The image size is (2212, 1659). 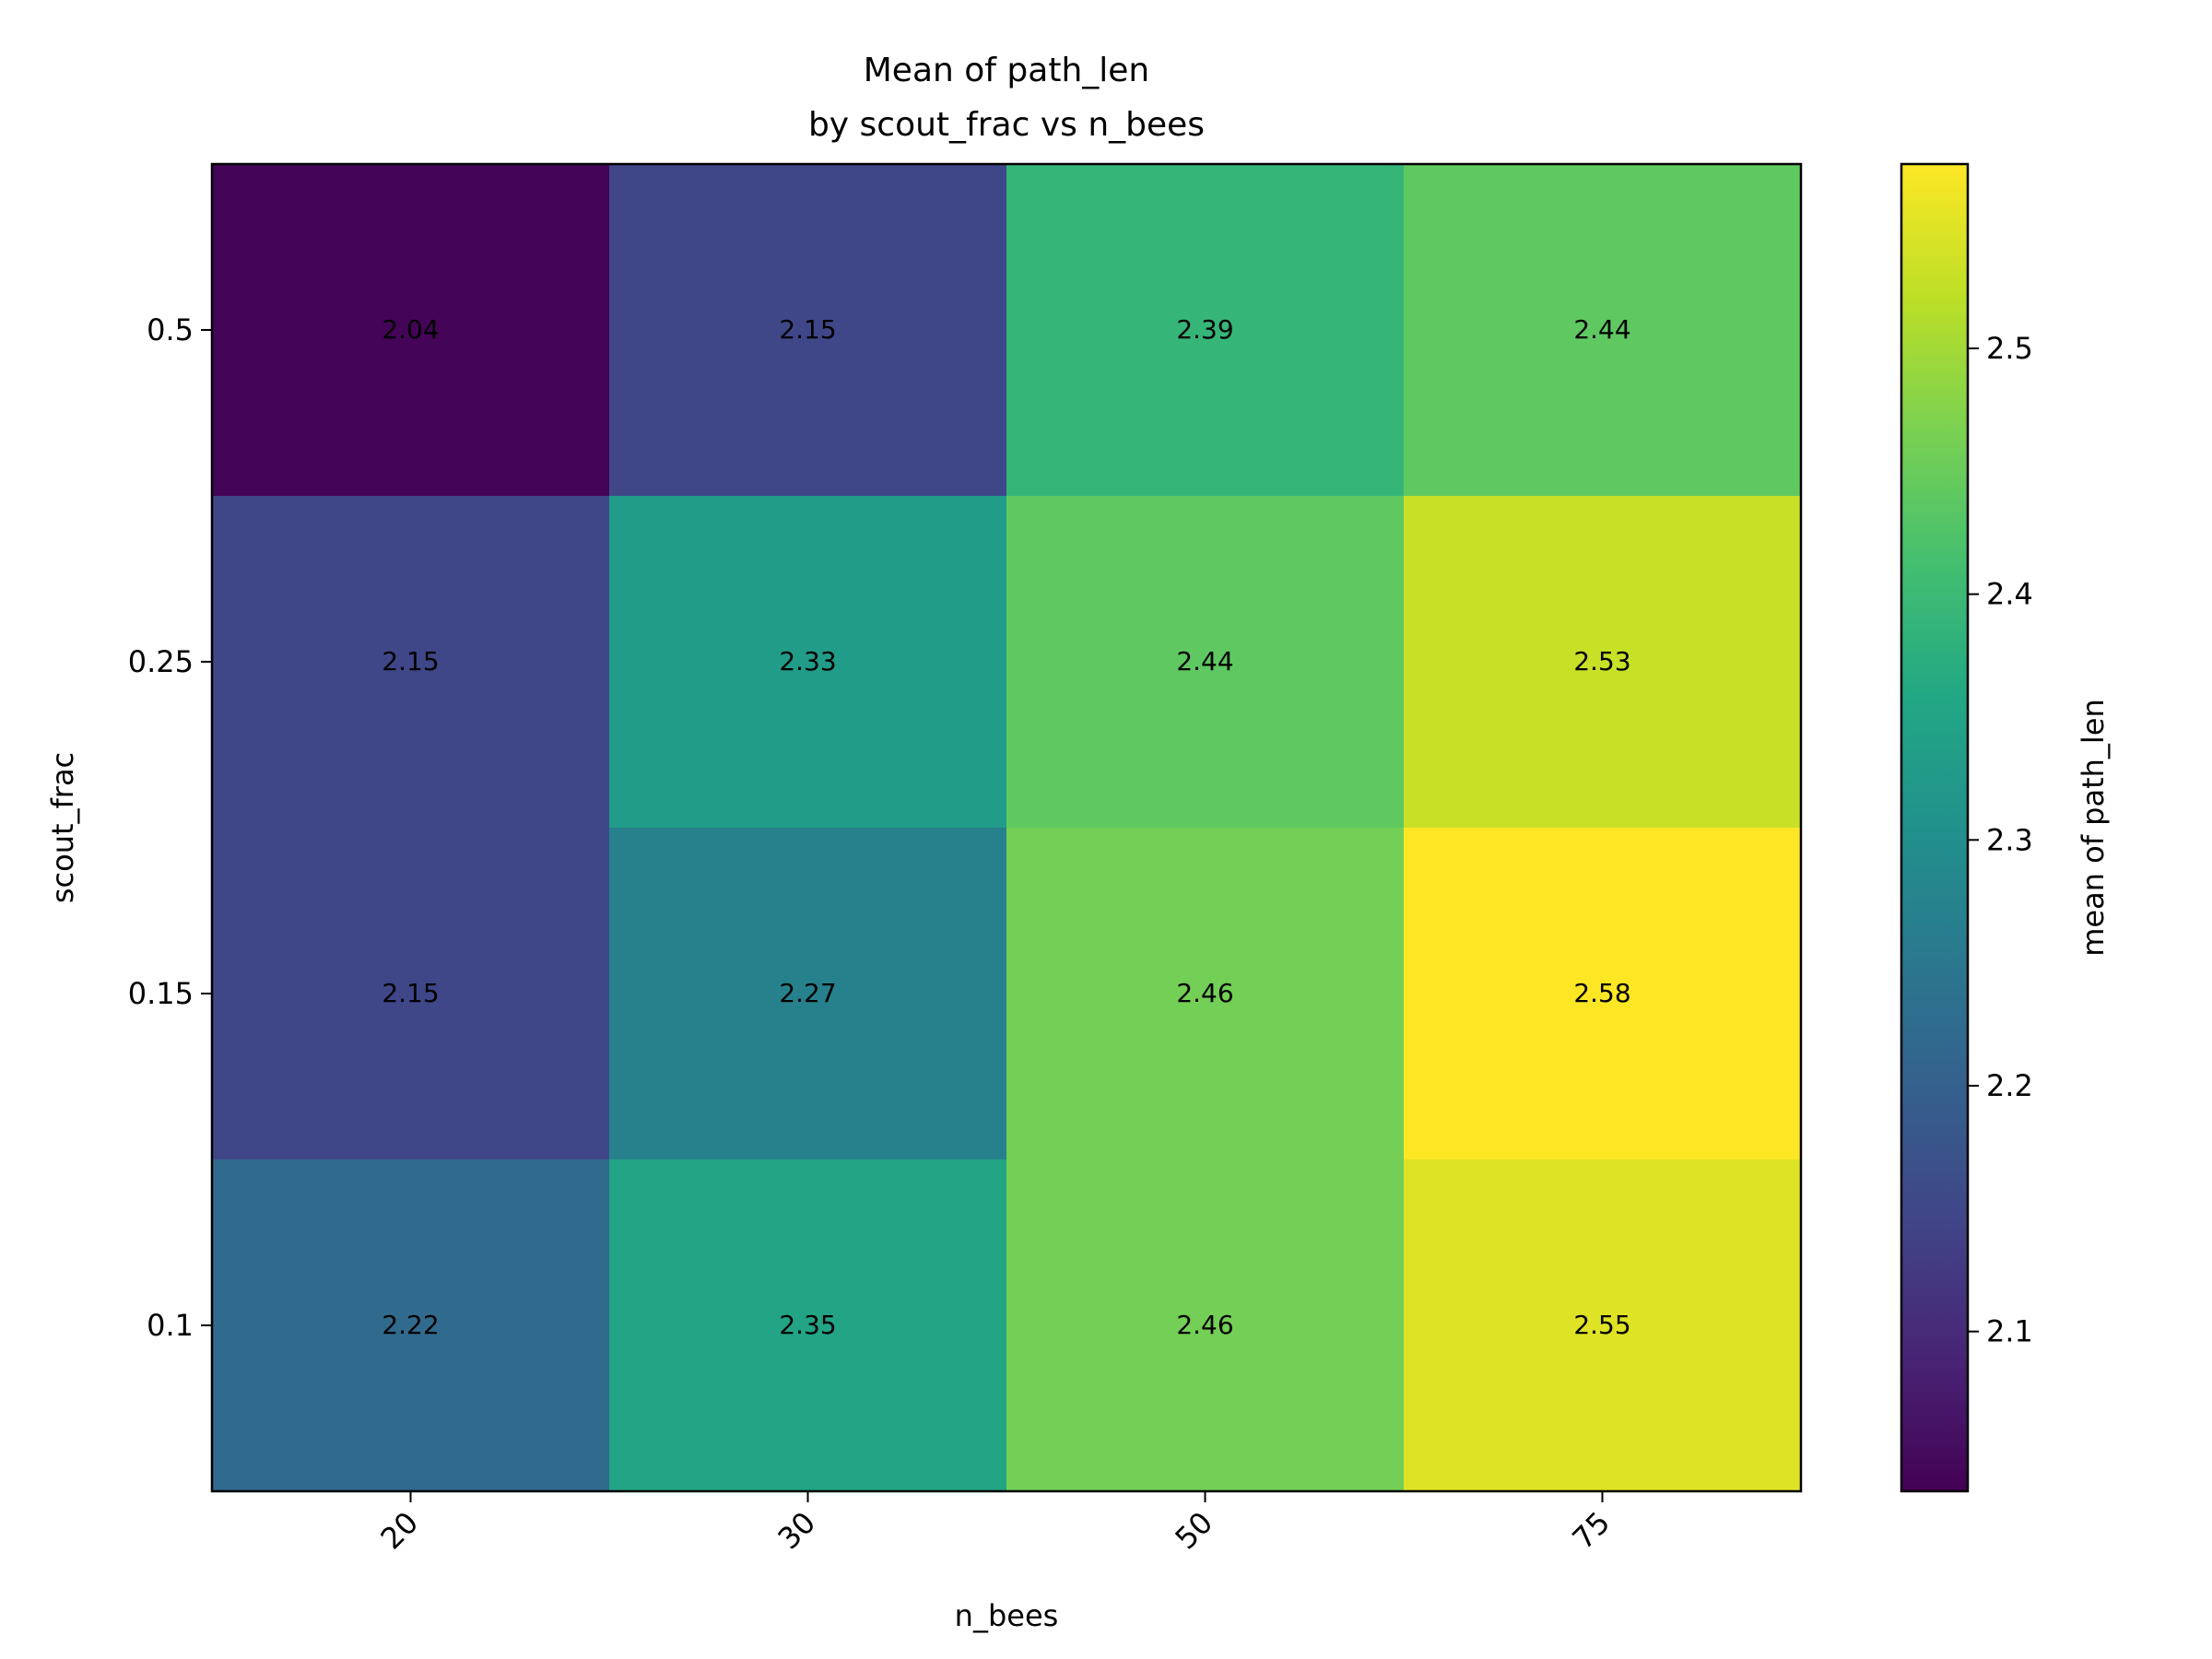 I want to click on y-tick-label: 0.5, so click(x=170, y=329).